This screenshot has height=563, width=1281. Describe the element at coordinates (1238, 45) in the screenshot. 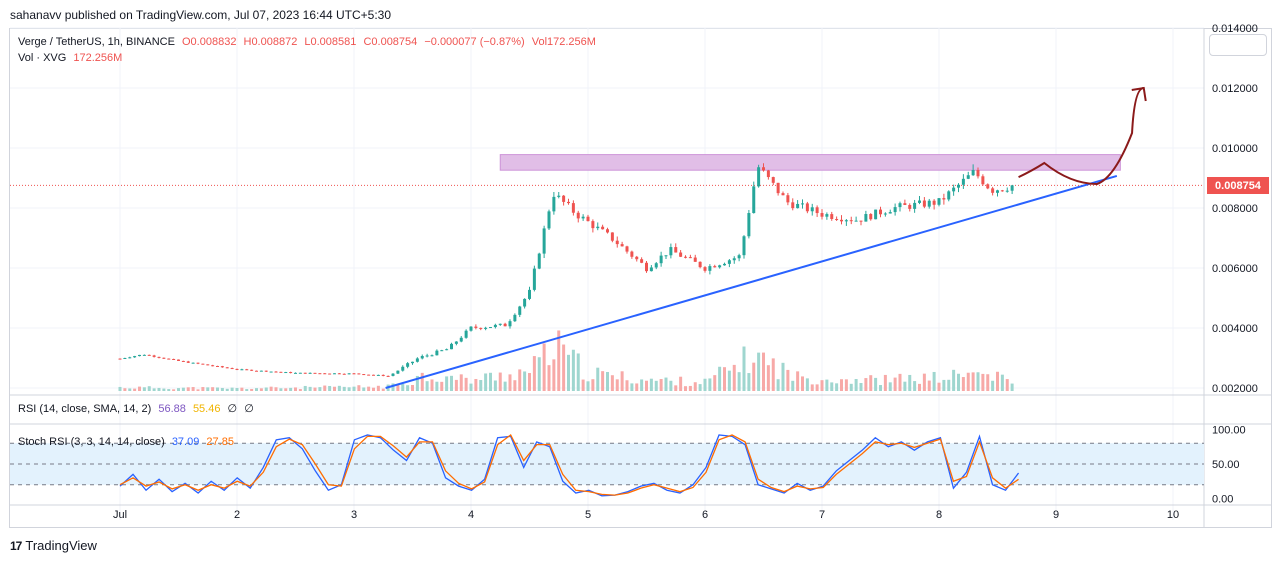

I see `scale-settings-button` at that location.